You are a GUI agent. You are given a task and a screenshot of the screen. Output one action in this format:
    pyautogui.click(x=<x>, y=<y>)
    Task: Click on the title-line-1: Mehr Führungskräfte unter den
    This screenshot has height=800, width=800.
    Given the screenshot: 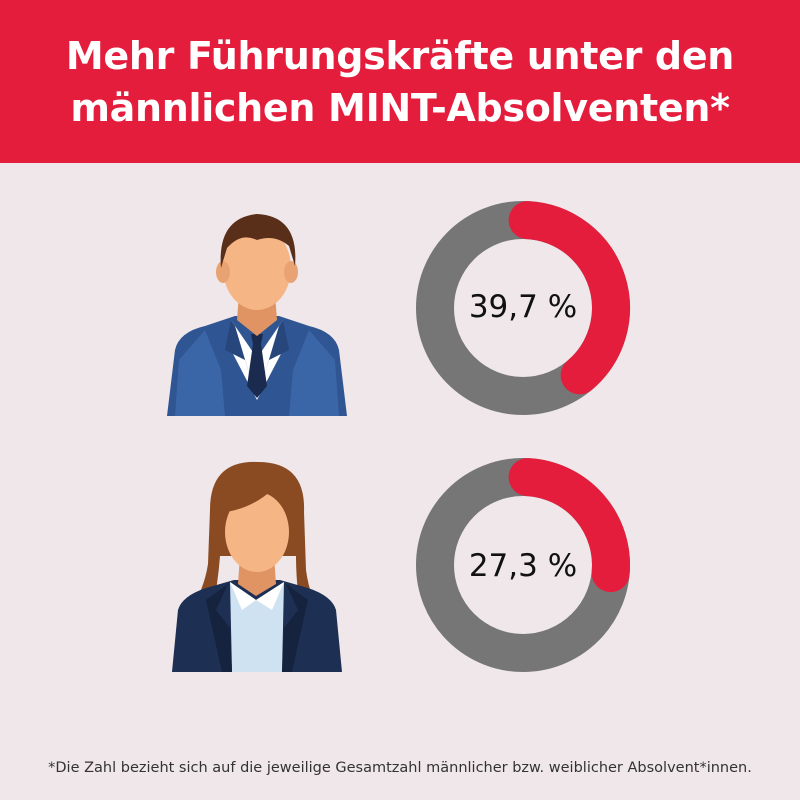 What is the action you would take?
    pyautogui.click(x=400, y=55)
    